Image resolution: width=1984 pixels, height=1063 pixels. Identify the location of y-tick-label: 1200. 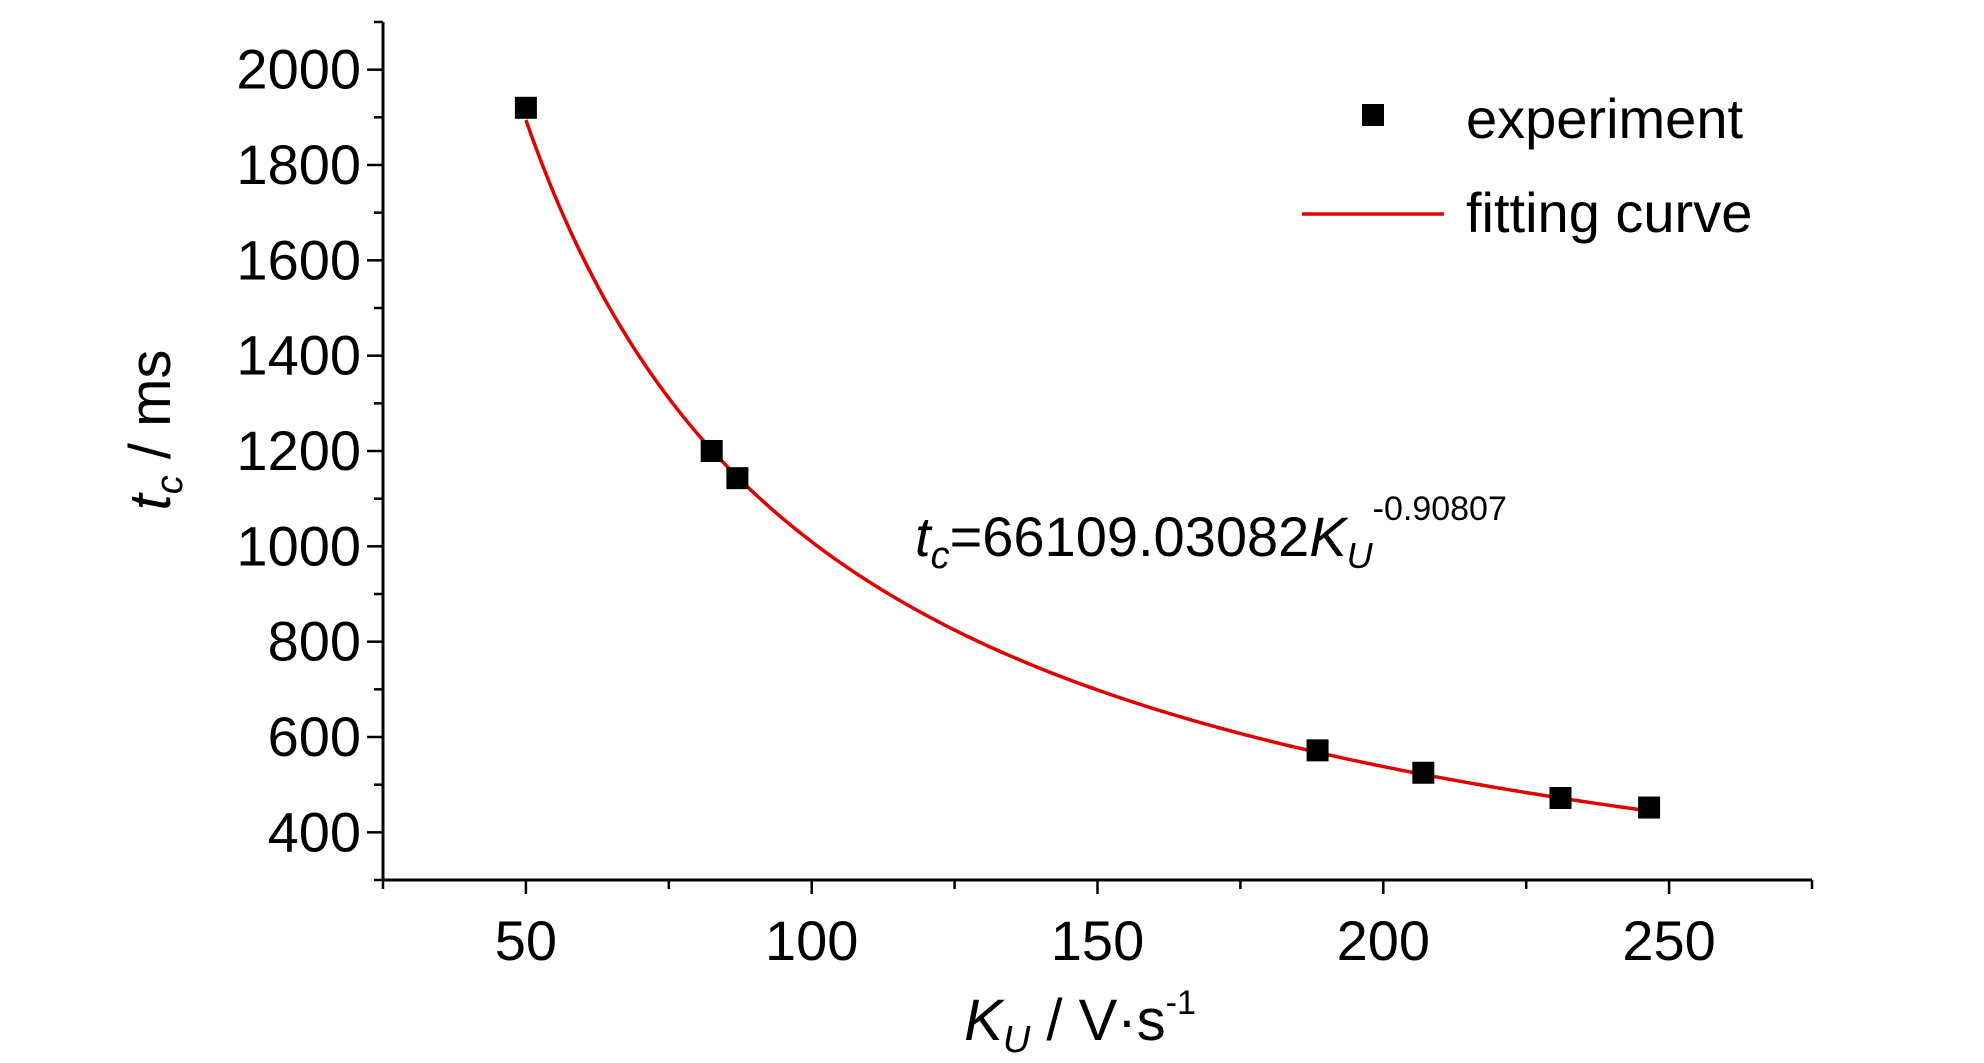
(298, 450).